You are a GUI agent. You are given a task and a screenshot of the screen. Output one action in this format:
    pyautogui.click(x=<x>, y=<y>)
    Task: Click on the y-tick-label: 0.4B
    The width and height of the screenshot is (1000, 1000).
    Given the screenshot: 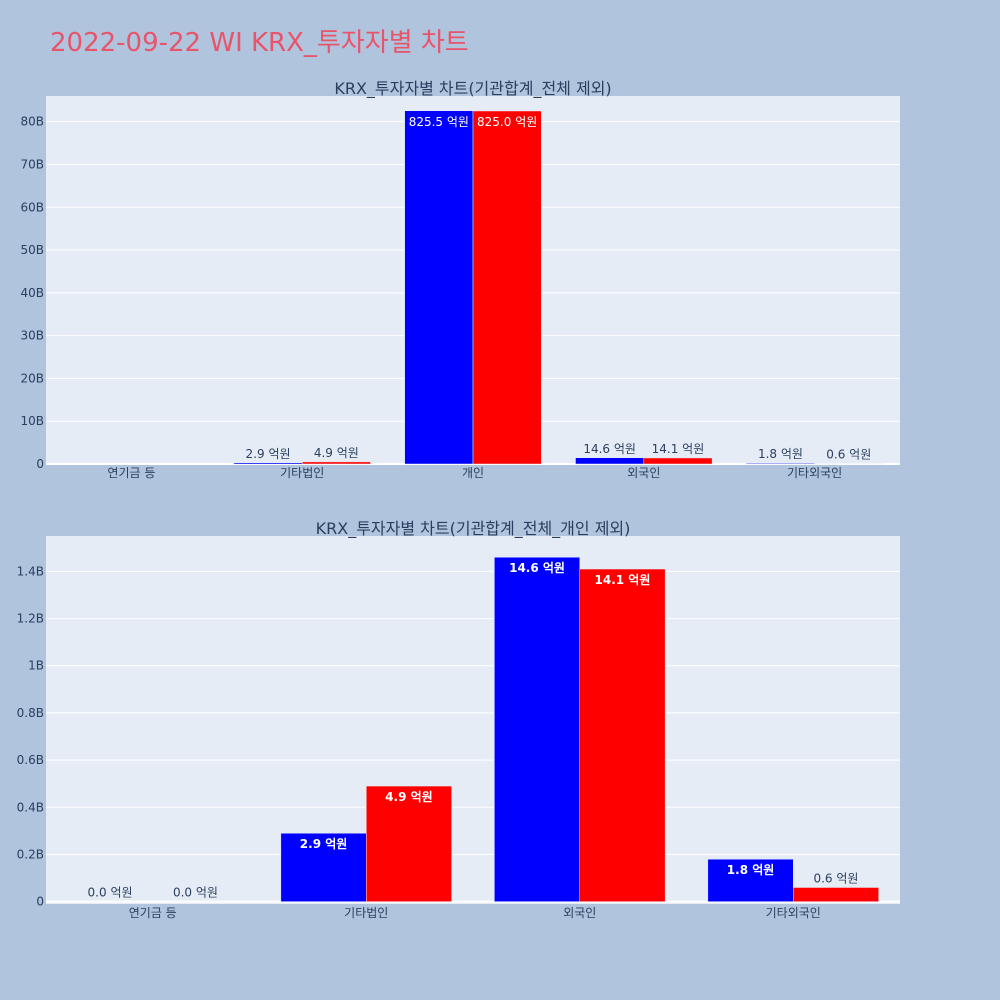 What is the action you would take?
    pyautogui.click(x=30, y=807)
    